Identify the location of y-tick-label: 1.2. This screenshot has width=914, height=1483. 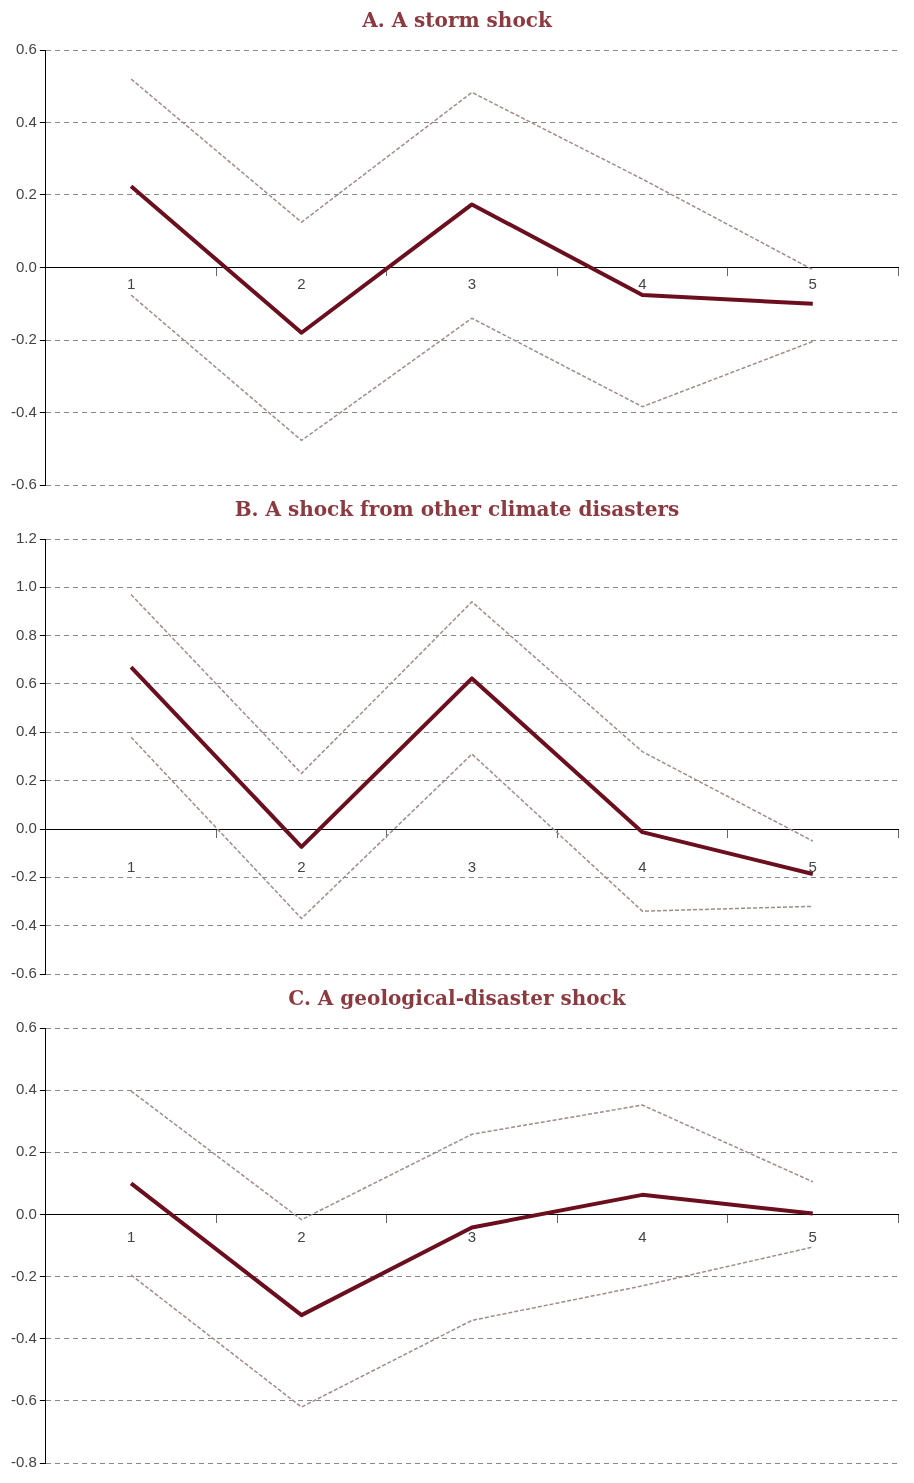
(26, 538).